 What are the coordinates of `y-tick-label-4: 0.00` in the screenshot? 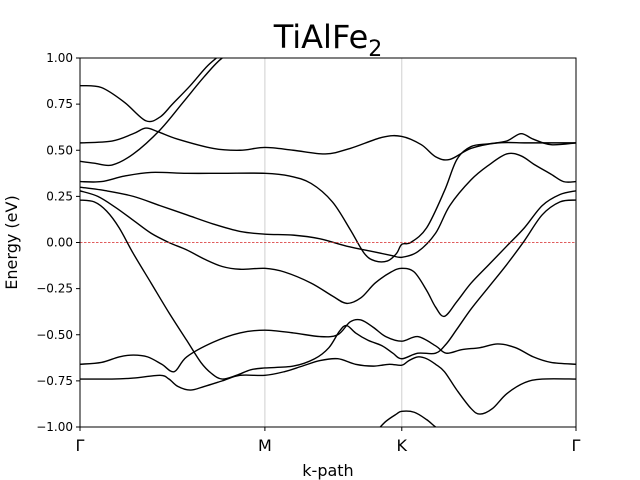 It's located at (59, 243).